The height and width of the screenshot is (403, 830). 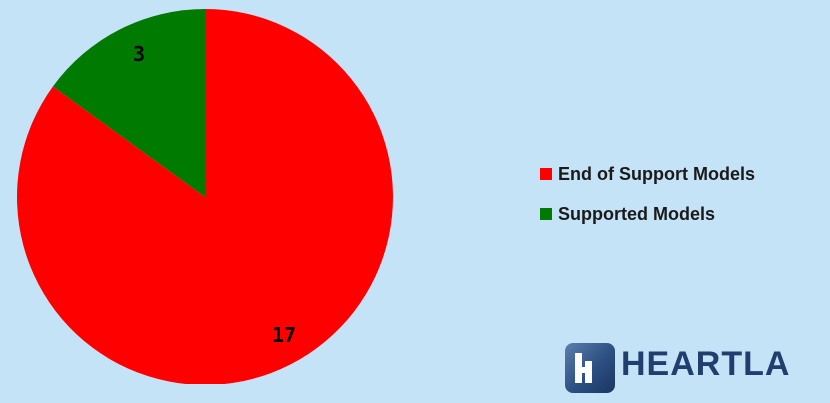 I want to click on chart-legend: End of Support Models Supported Models, so click(x=647, y=202).